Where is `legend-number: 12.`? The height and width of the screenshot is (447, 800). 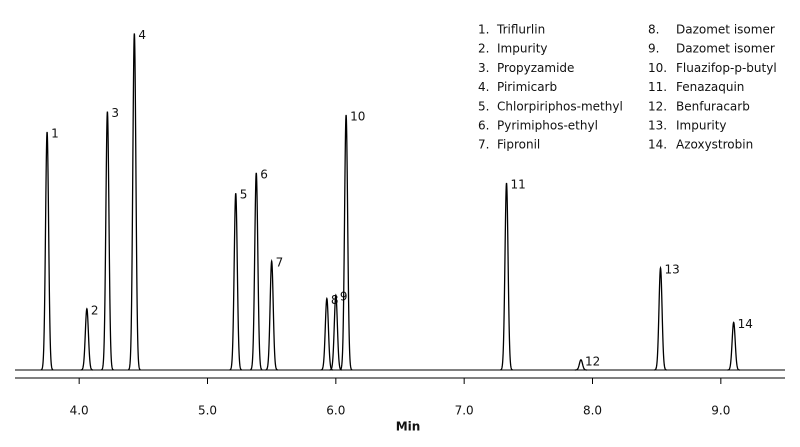
legend-number: 12. is located at coordinates (657, 106).